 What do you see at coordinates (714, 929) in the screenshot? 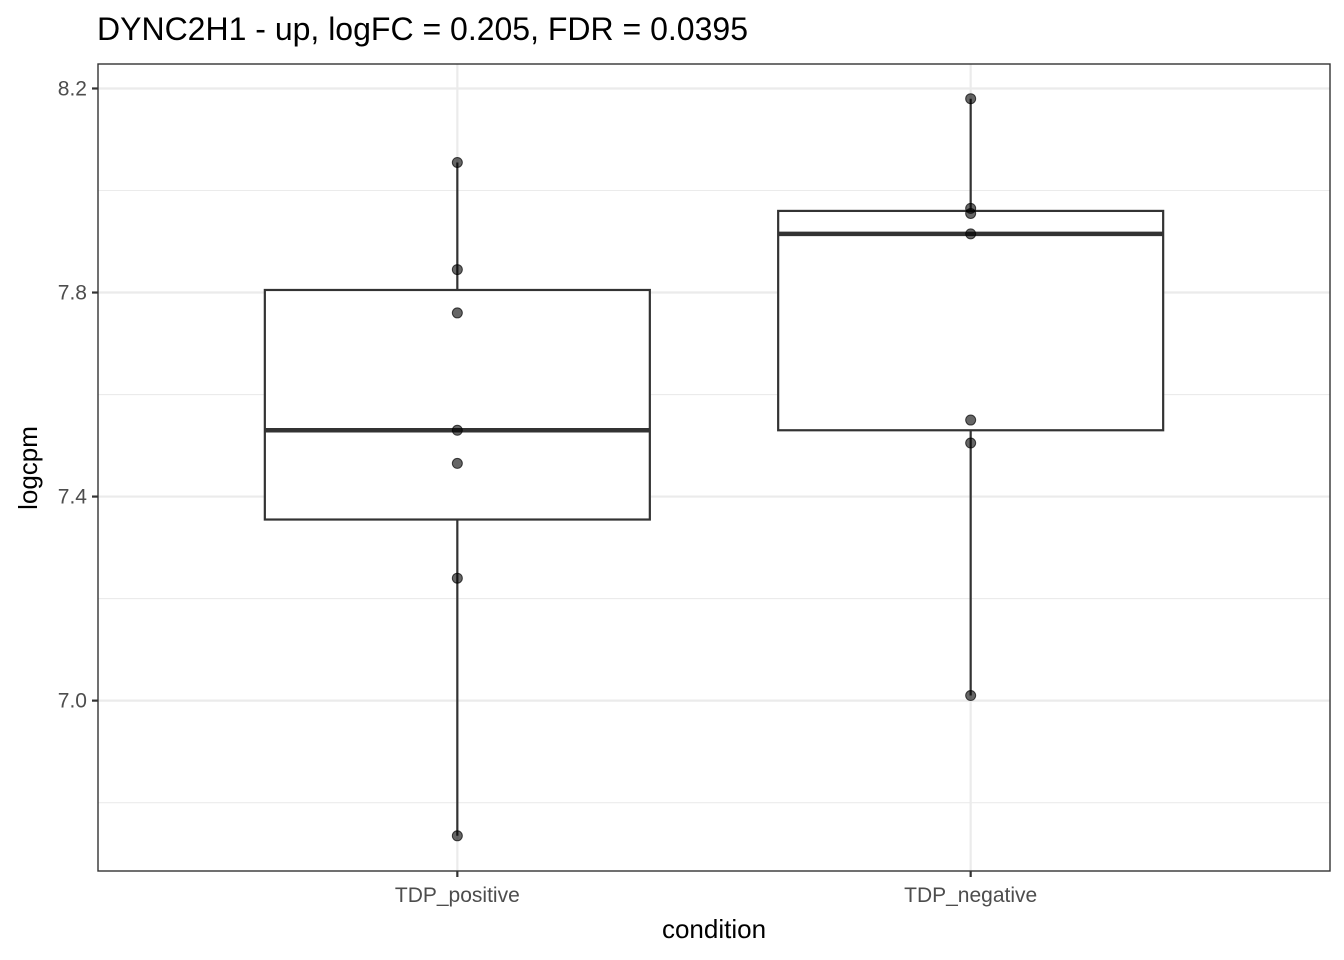
I see `x-axis-title: condition` at bounding box center [714, 929].